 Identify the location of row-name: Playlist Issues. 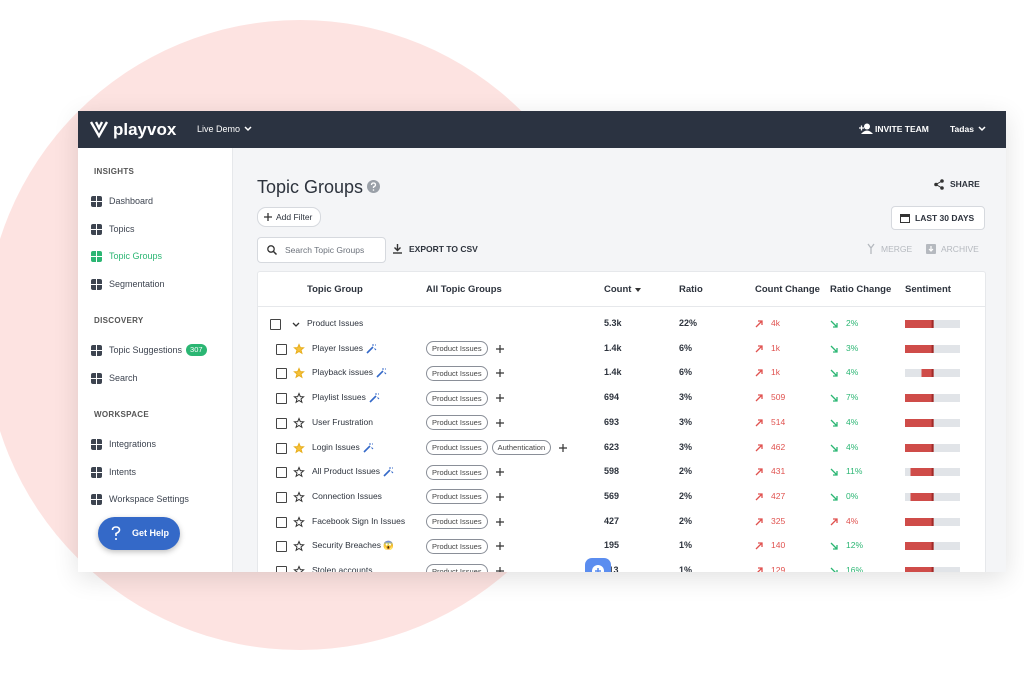
(339, 397).